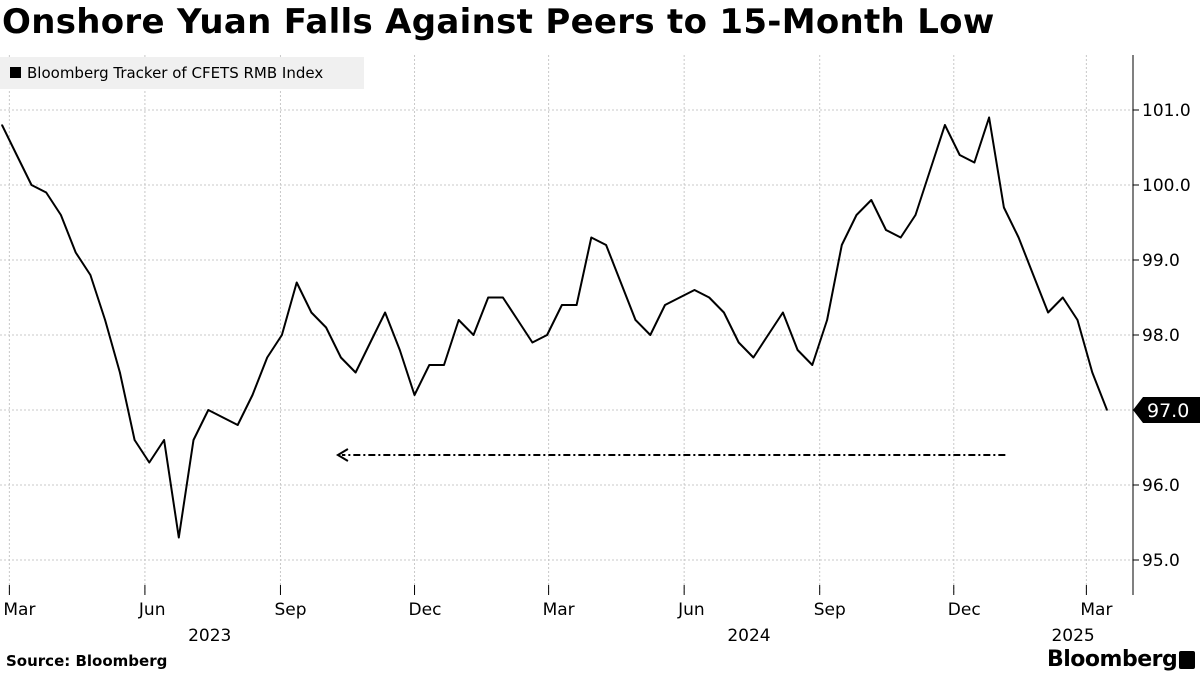 The height and width of the screenshot is (675, 1200). What do you see at coordinates (1166, 186) in the screenshot?
I see `y-tick-label: 100.0` at bounding box center [1166, 186].